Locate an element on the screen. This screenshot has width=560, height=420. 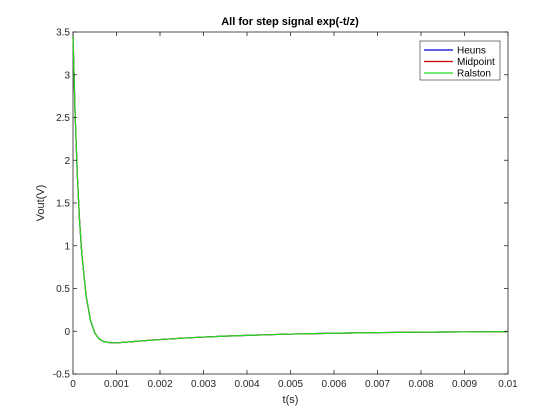
x-tick-label: 0.003 is located at coordinates (203, 384).